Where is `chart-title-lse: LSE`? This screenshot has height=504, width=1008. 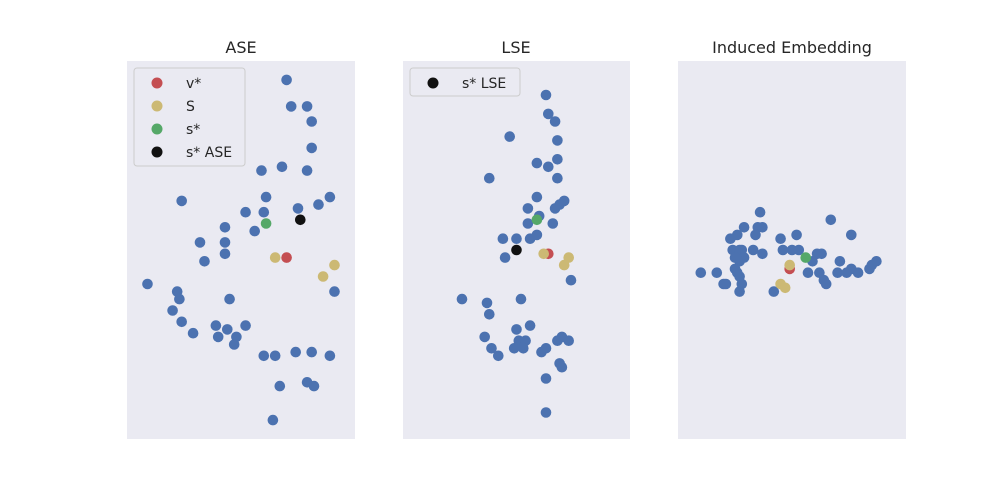 chart-title-lse: LSE is located at coordinates (515, 47).